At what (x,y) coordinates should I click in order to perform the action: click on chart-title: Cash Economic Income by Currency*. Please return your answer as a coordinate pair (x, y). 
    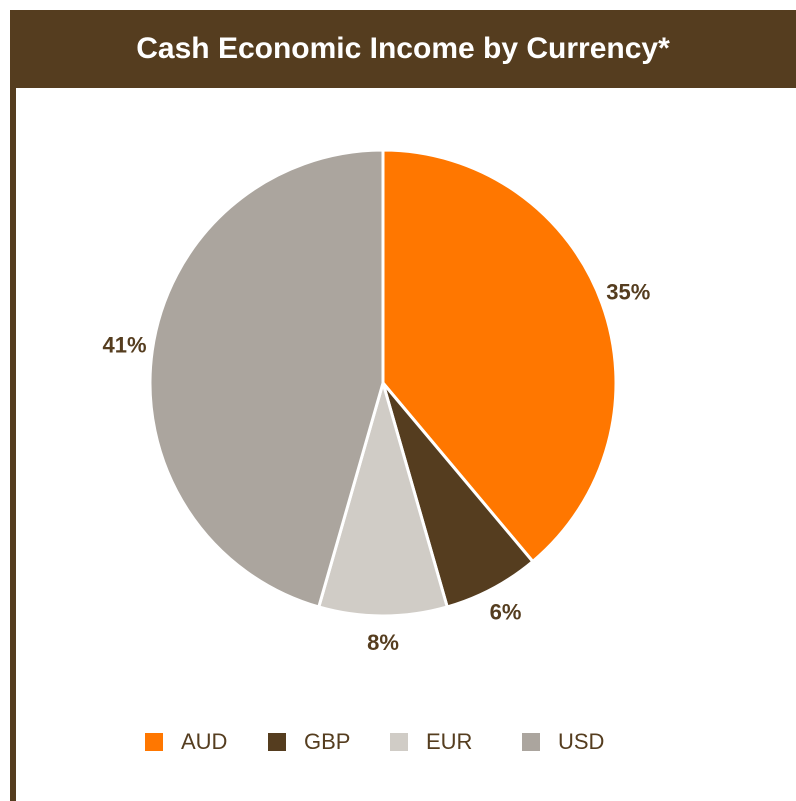
    Looking at the image, I should click on (403, 48).